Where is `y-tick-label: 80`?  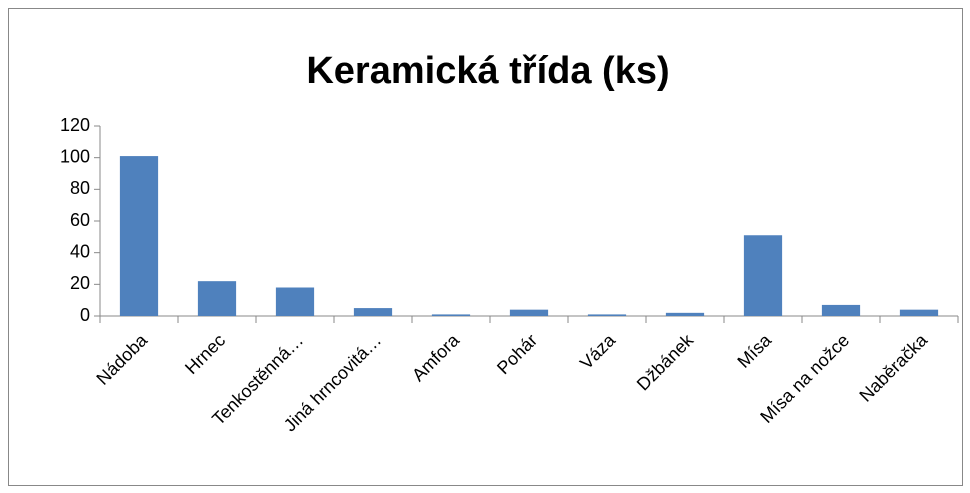 y-tick-label: 80 is located at coordinates (80, 188).